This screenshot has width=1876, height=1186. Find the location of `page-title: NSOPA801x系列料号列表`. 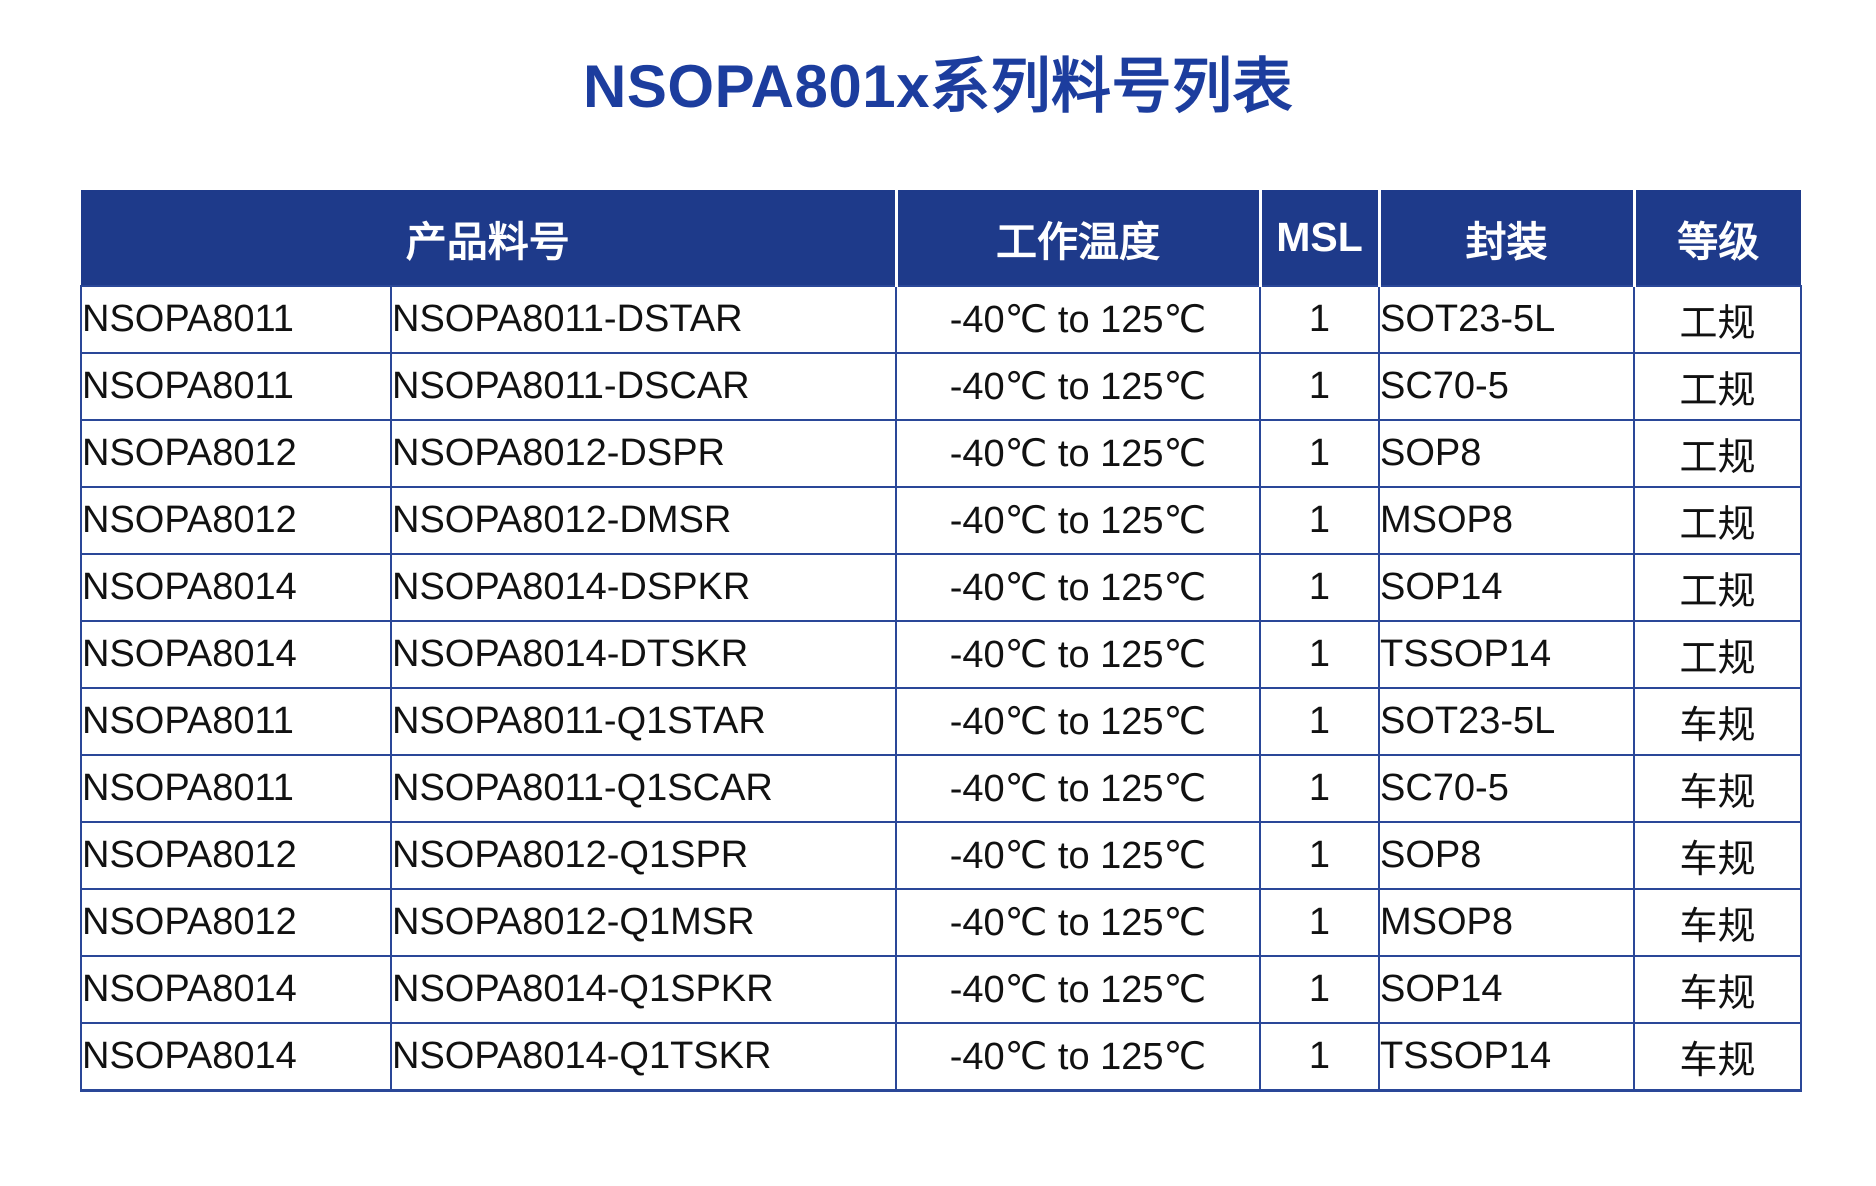

page-title: NSOPA801x系列料号列表 is located at coordinates (938, 86).